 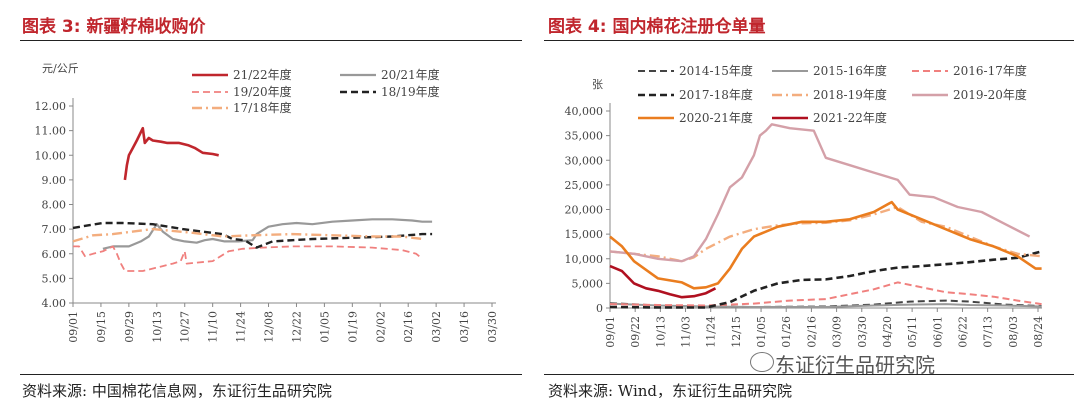 I want to click on x-tick-label: 08/24, so click(x=1038, y=332).